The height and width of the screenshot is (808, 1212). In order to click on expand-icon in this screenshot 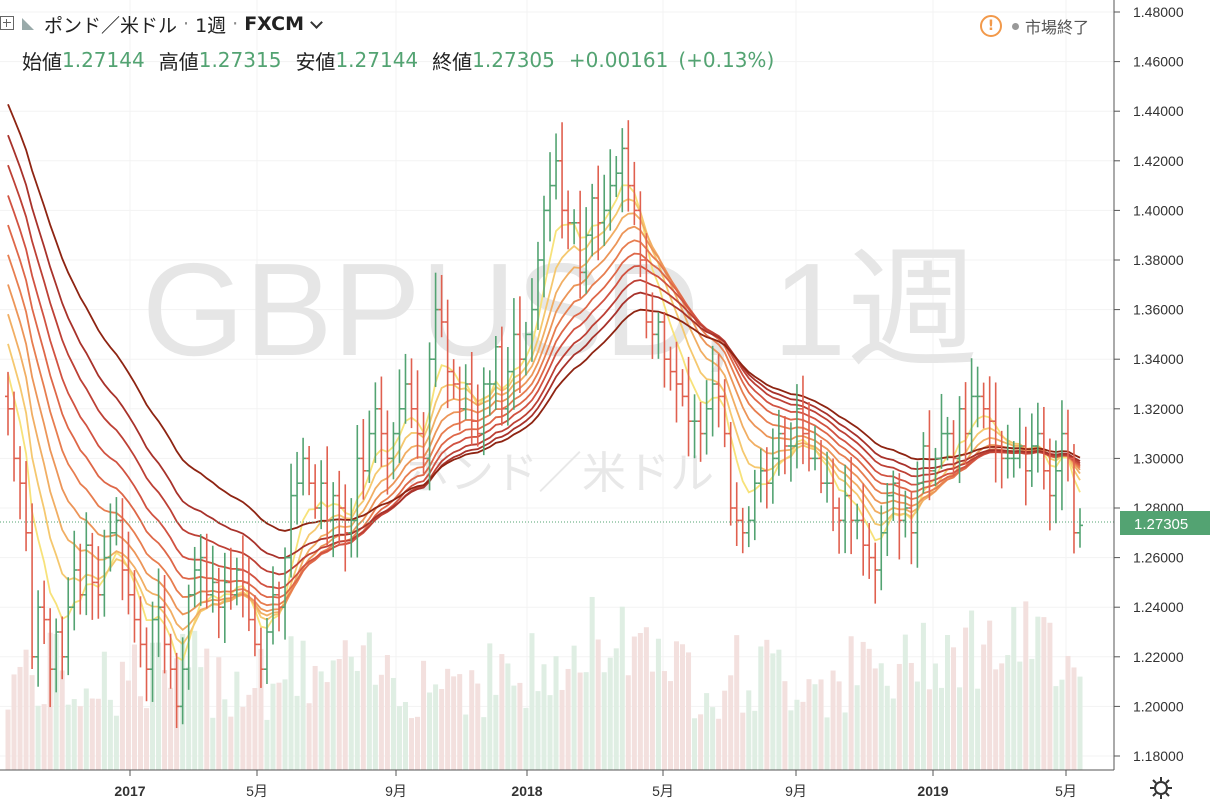, I will do `click(7, 23)`.